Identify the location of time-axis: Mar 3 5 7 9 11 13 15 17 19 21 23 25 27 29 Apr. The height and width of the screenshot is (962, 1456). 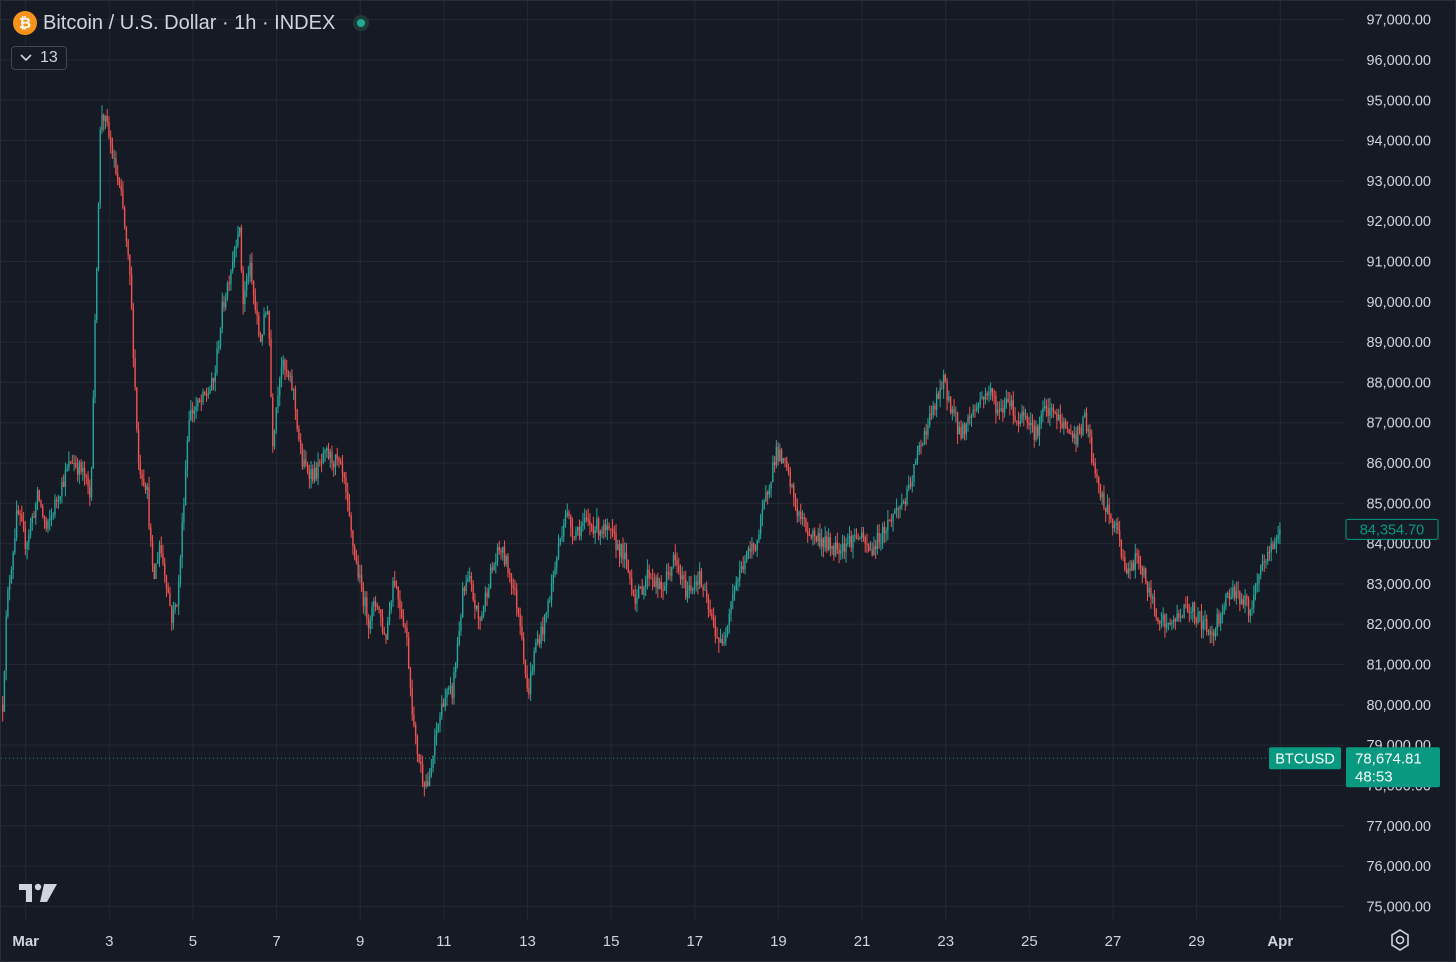
(652, 941).